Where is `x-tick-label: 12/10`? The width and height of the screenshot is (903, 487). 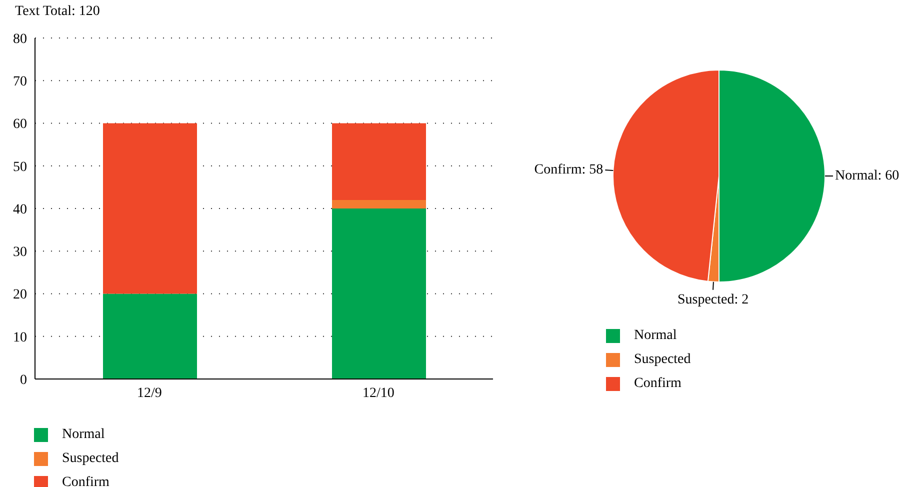
x-tick-label: 12/10 is located at coordinates (378, 393).